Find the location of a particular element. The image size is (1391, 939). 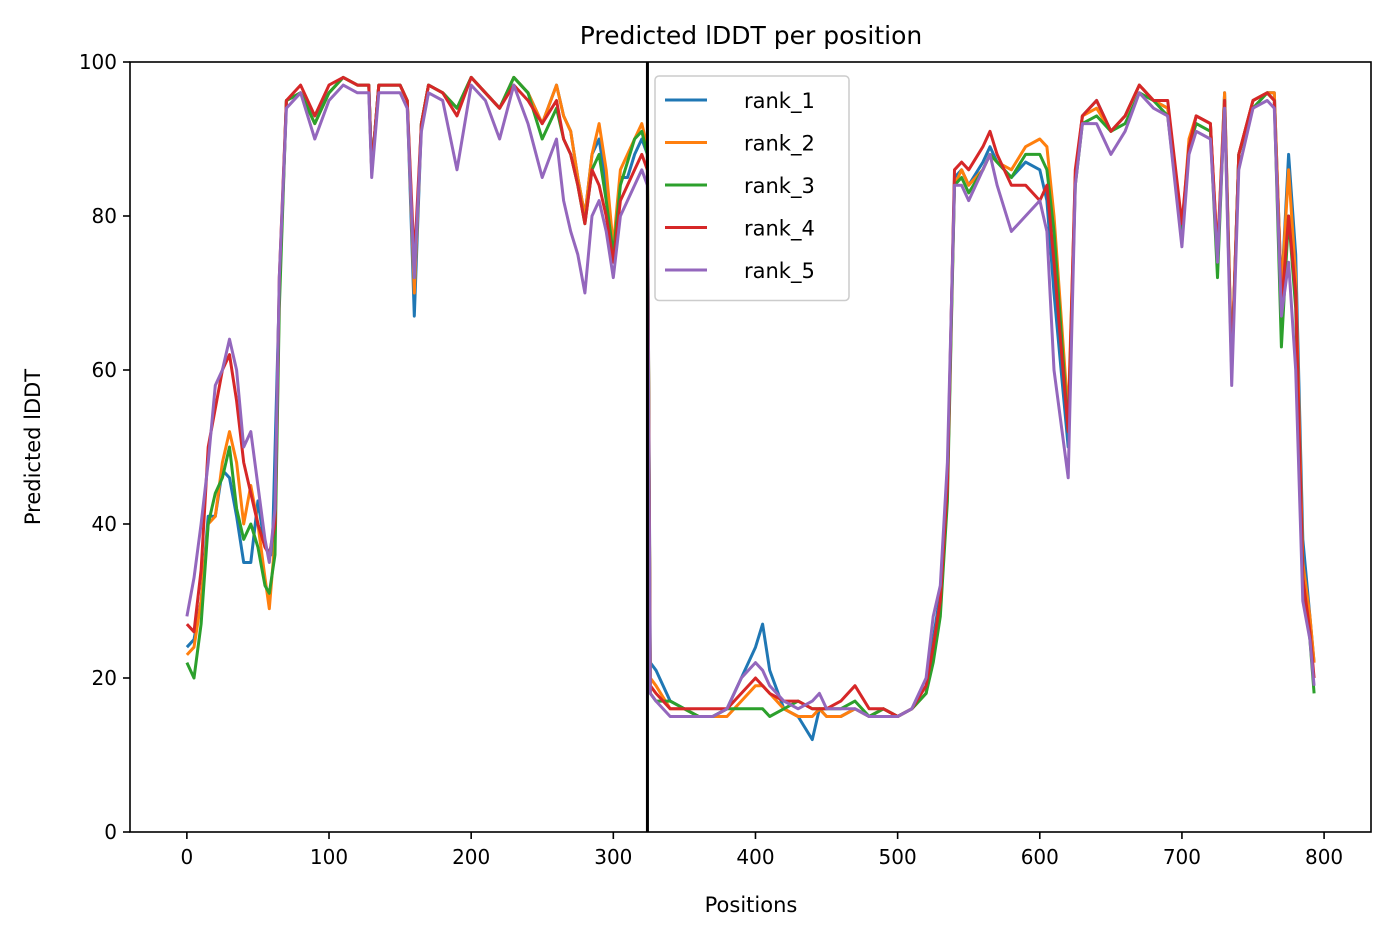

legend-box is located at coordinates (752, 188).